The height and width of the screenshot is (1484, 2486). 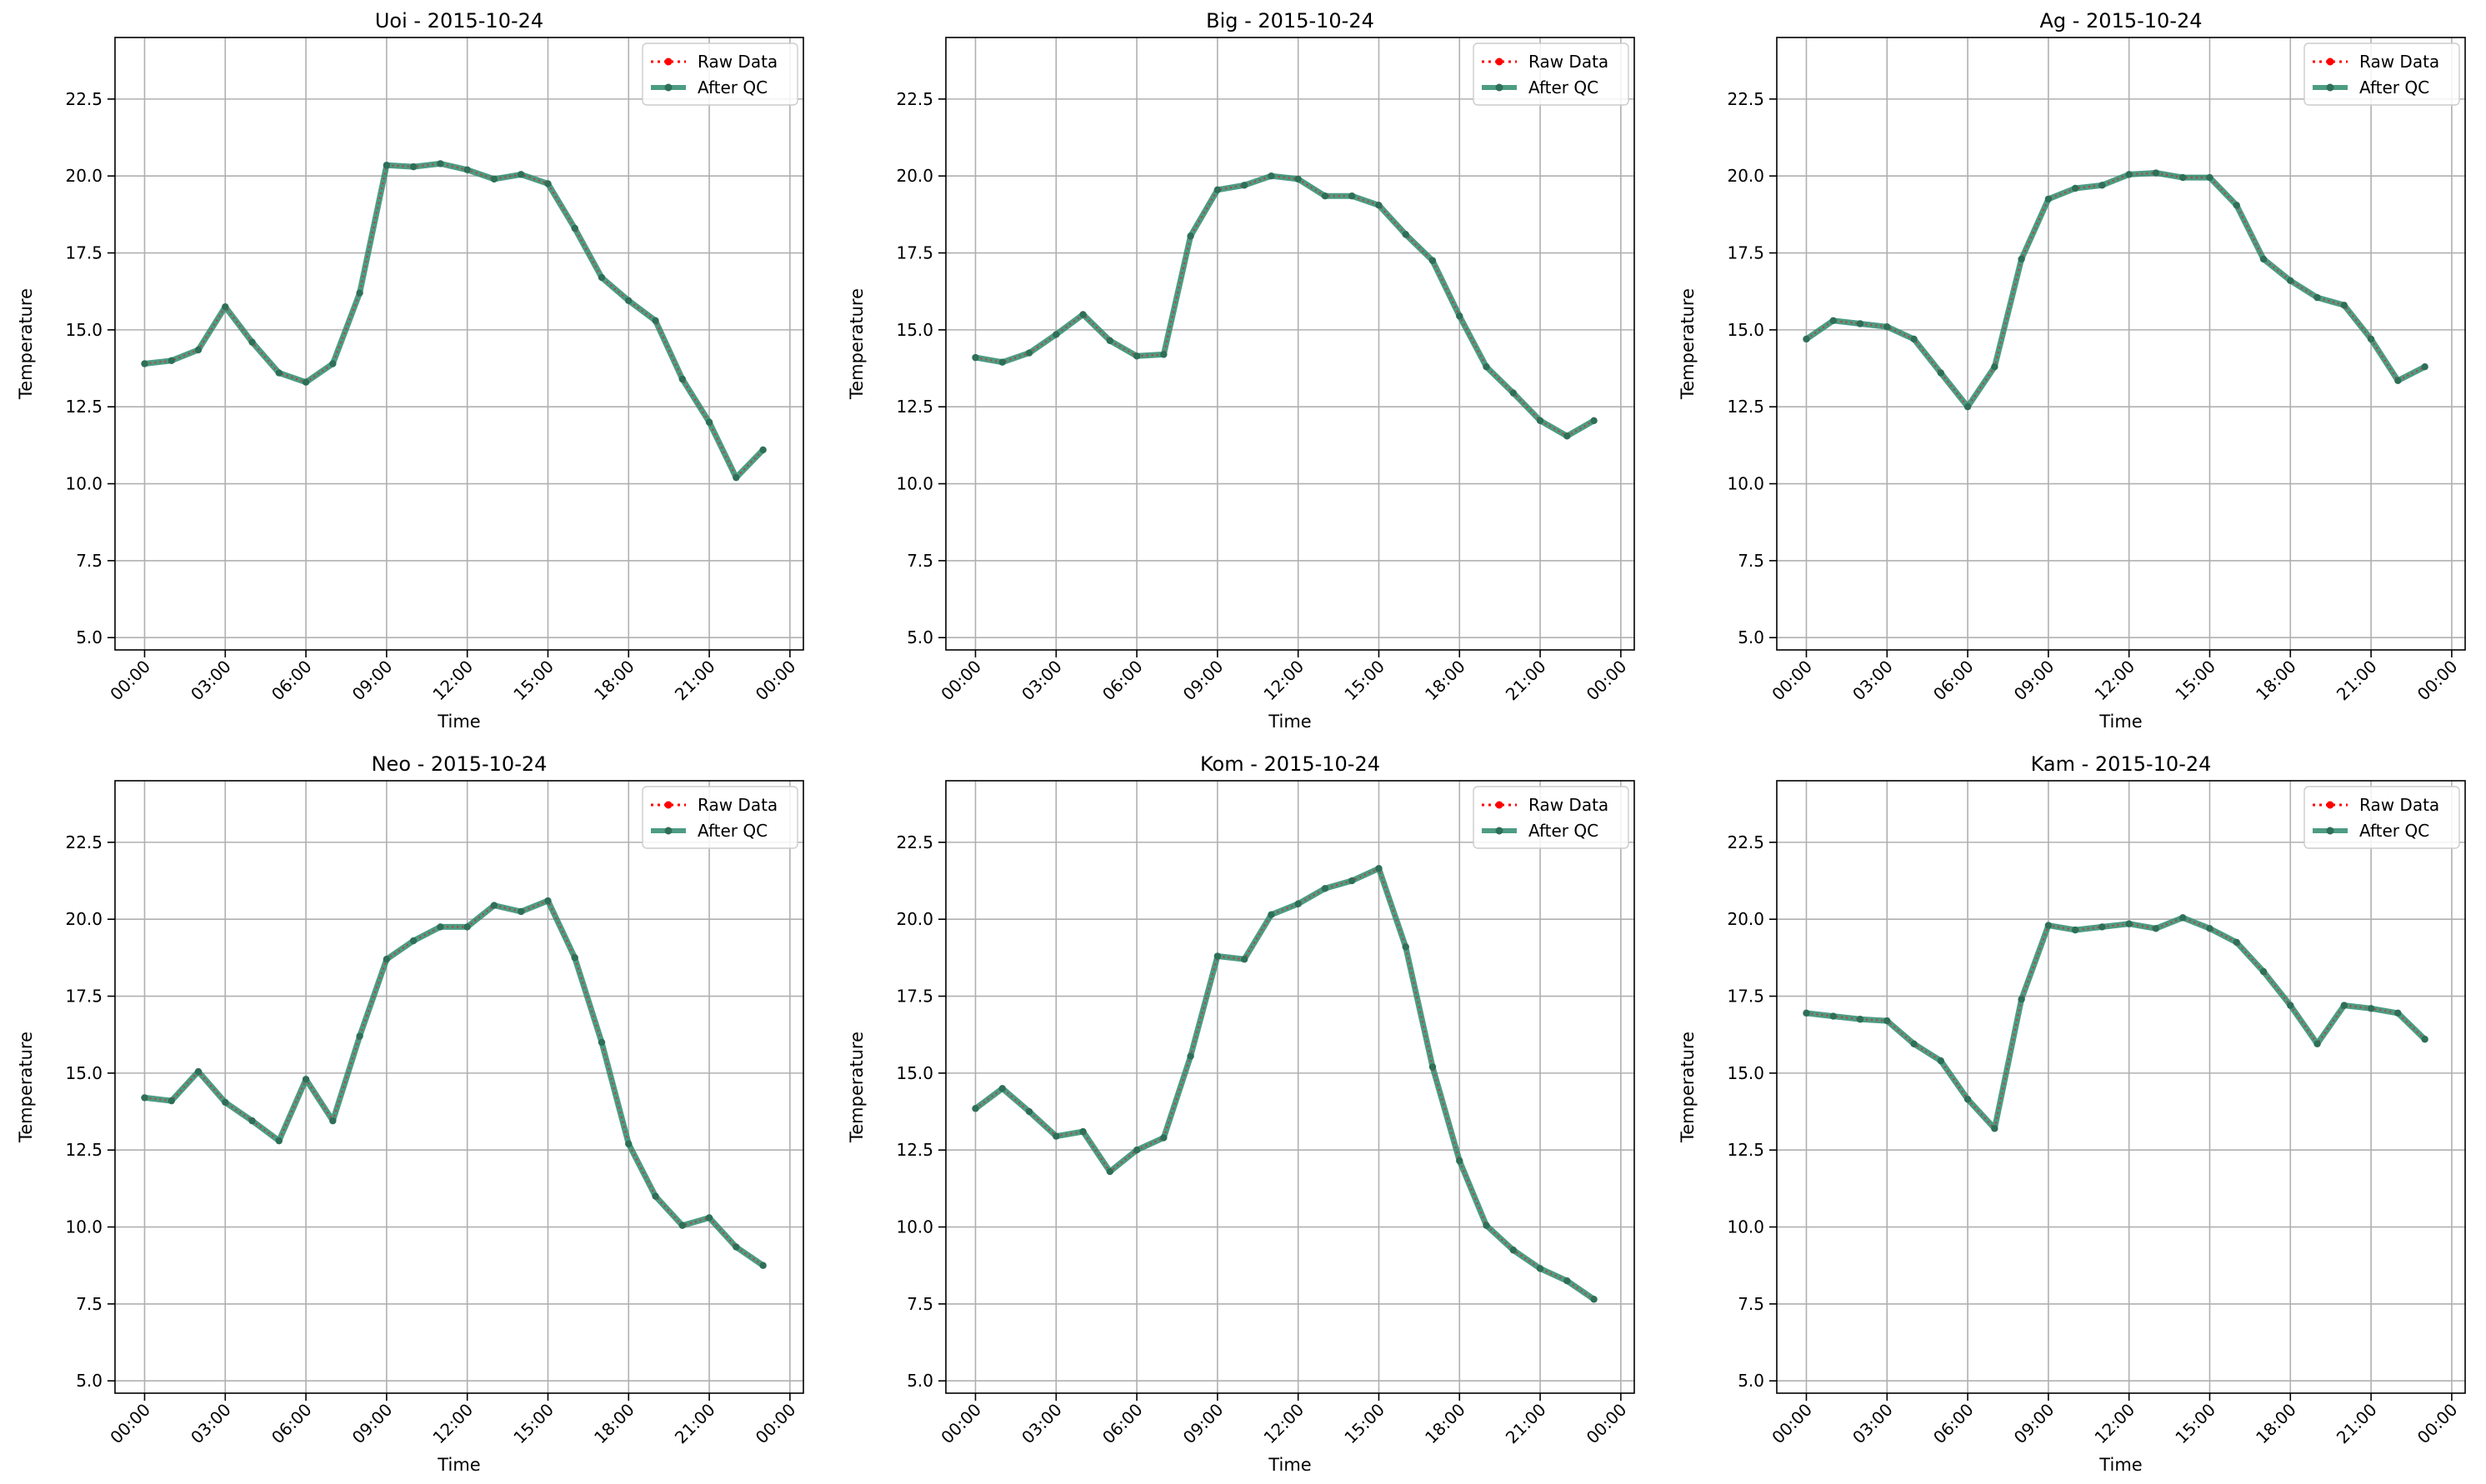 What do you see at coordinates (1568, 62) in the screenshot?
I see `legend-raw-label: Raw Data` at bounding box center [1568, 62].